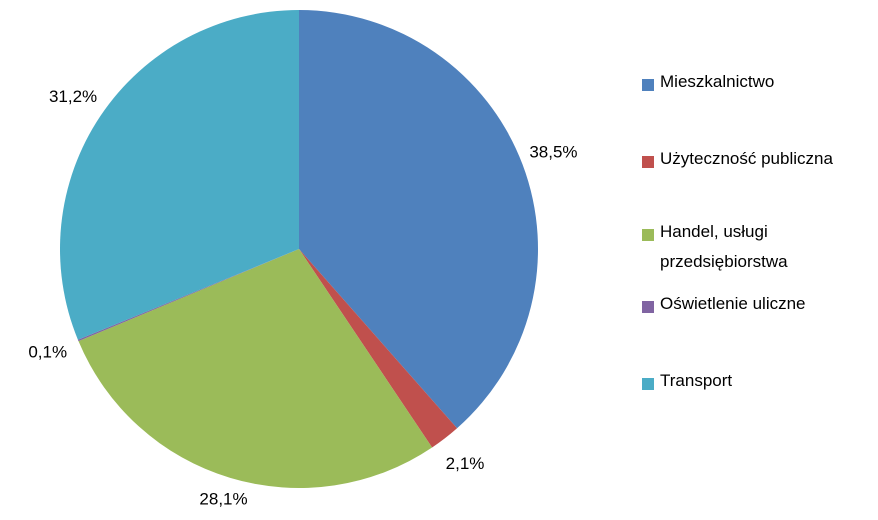 This screenshot has width=878, height=520. Describe the element at coordinates (223, 498) in the screenshot. I see `data-label: 28,1%` at that location.